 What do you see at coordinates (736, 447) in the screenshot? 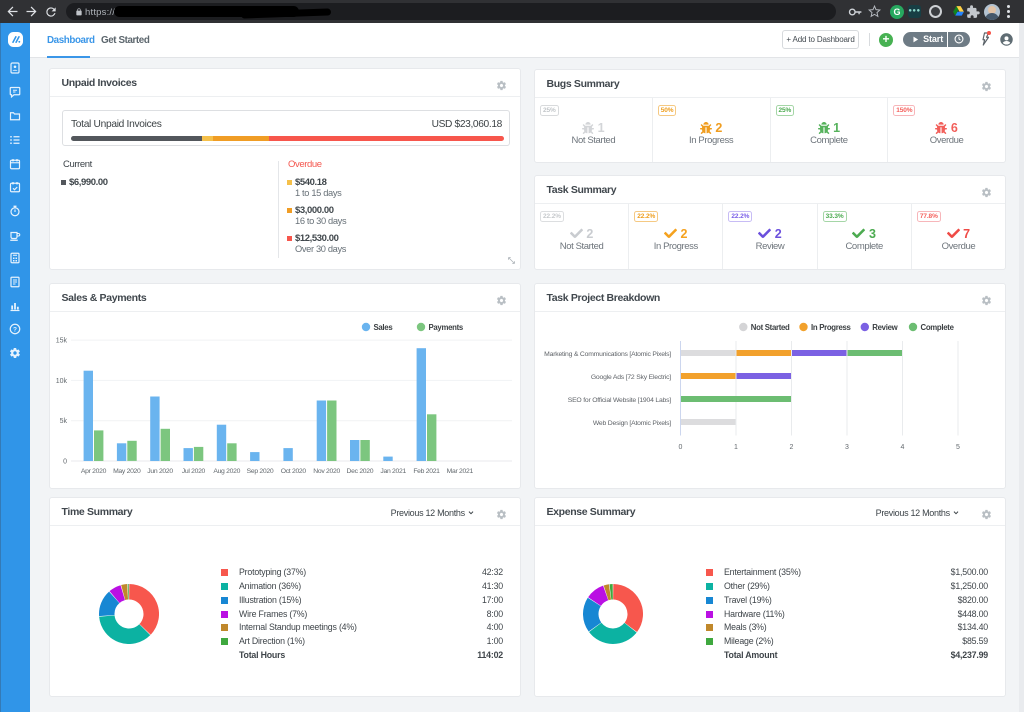
I see `svg-text: 1` at bounding box center [736, 447].